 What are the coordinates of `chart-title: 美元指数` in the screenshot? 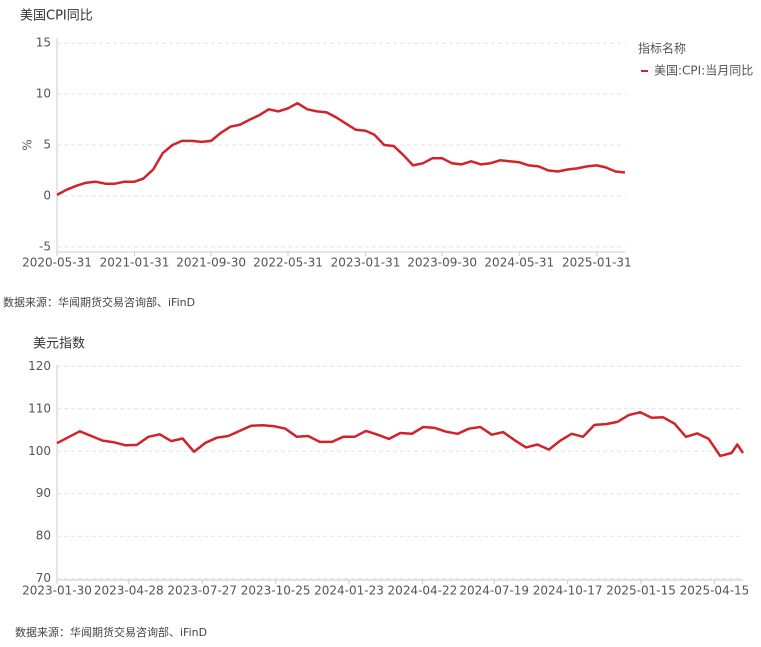 It's located at (59, 344).